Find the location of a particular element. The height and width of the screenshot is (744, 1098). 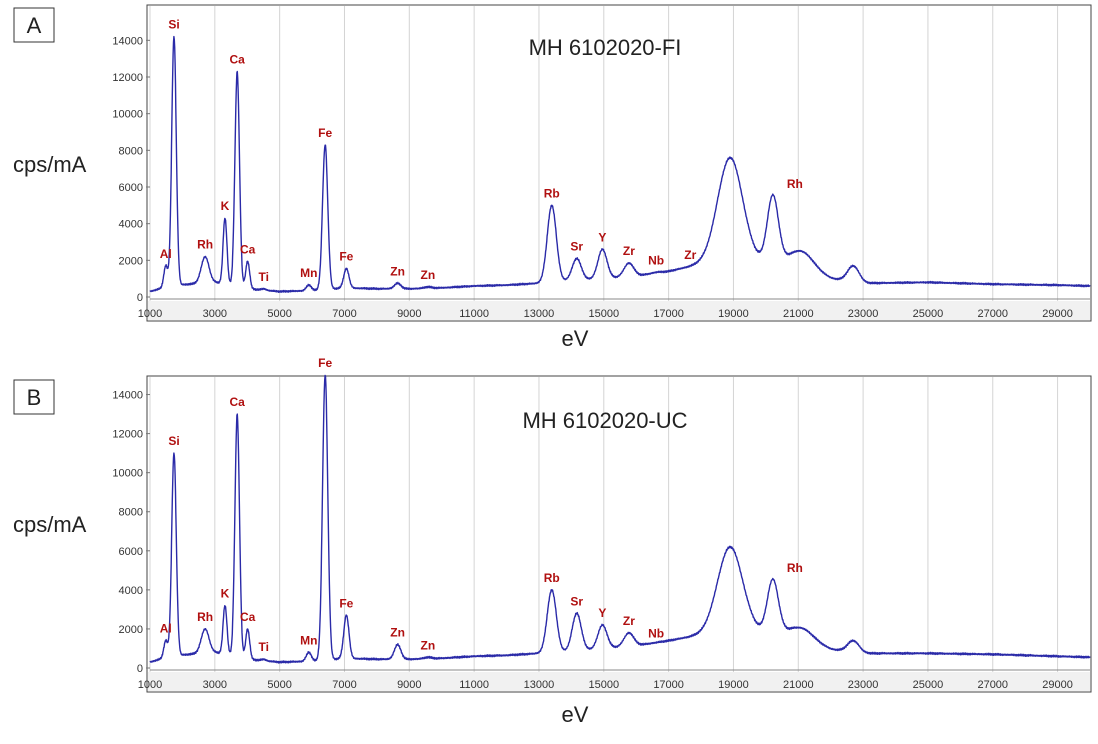

panel-label: A is located at coordinates (34, 25).